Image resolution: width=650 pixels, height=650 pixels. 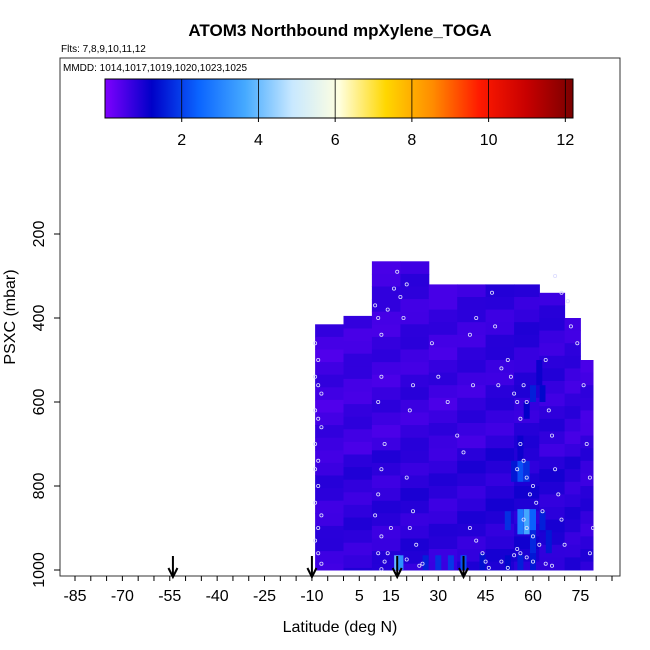 What do you see at coordinates (181, 140) in the screenshot?
I see `colorbar-tick-label: 2` at bounding box center [181, 140].